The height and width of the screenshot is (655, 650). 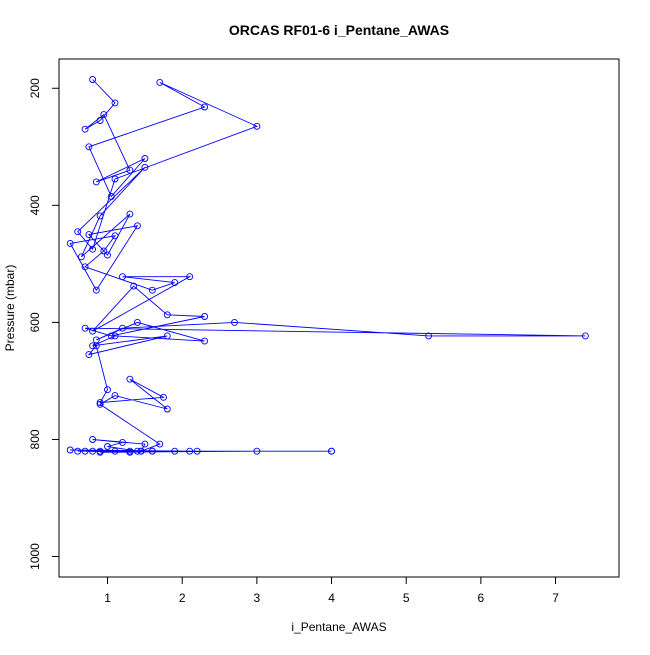 What do you see at coordinates (339, 30) in the screenshot?
I see `chart-title: ORCAS RF01-6 i_Pentane_AWAS` at bounding box center [339, 30].